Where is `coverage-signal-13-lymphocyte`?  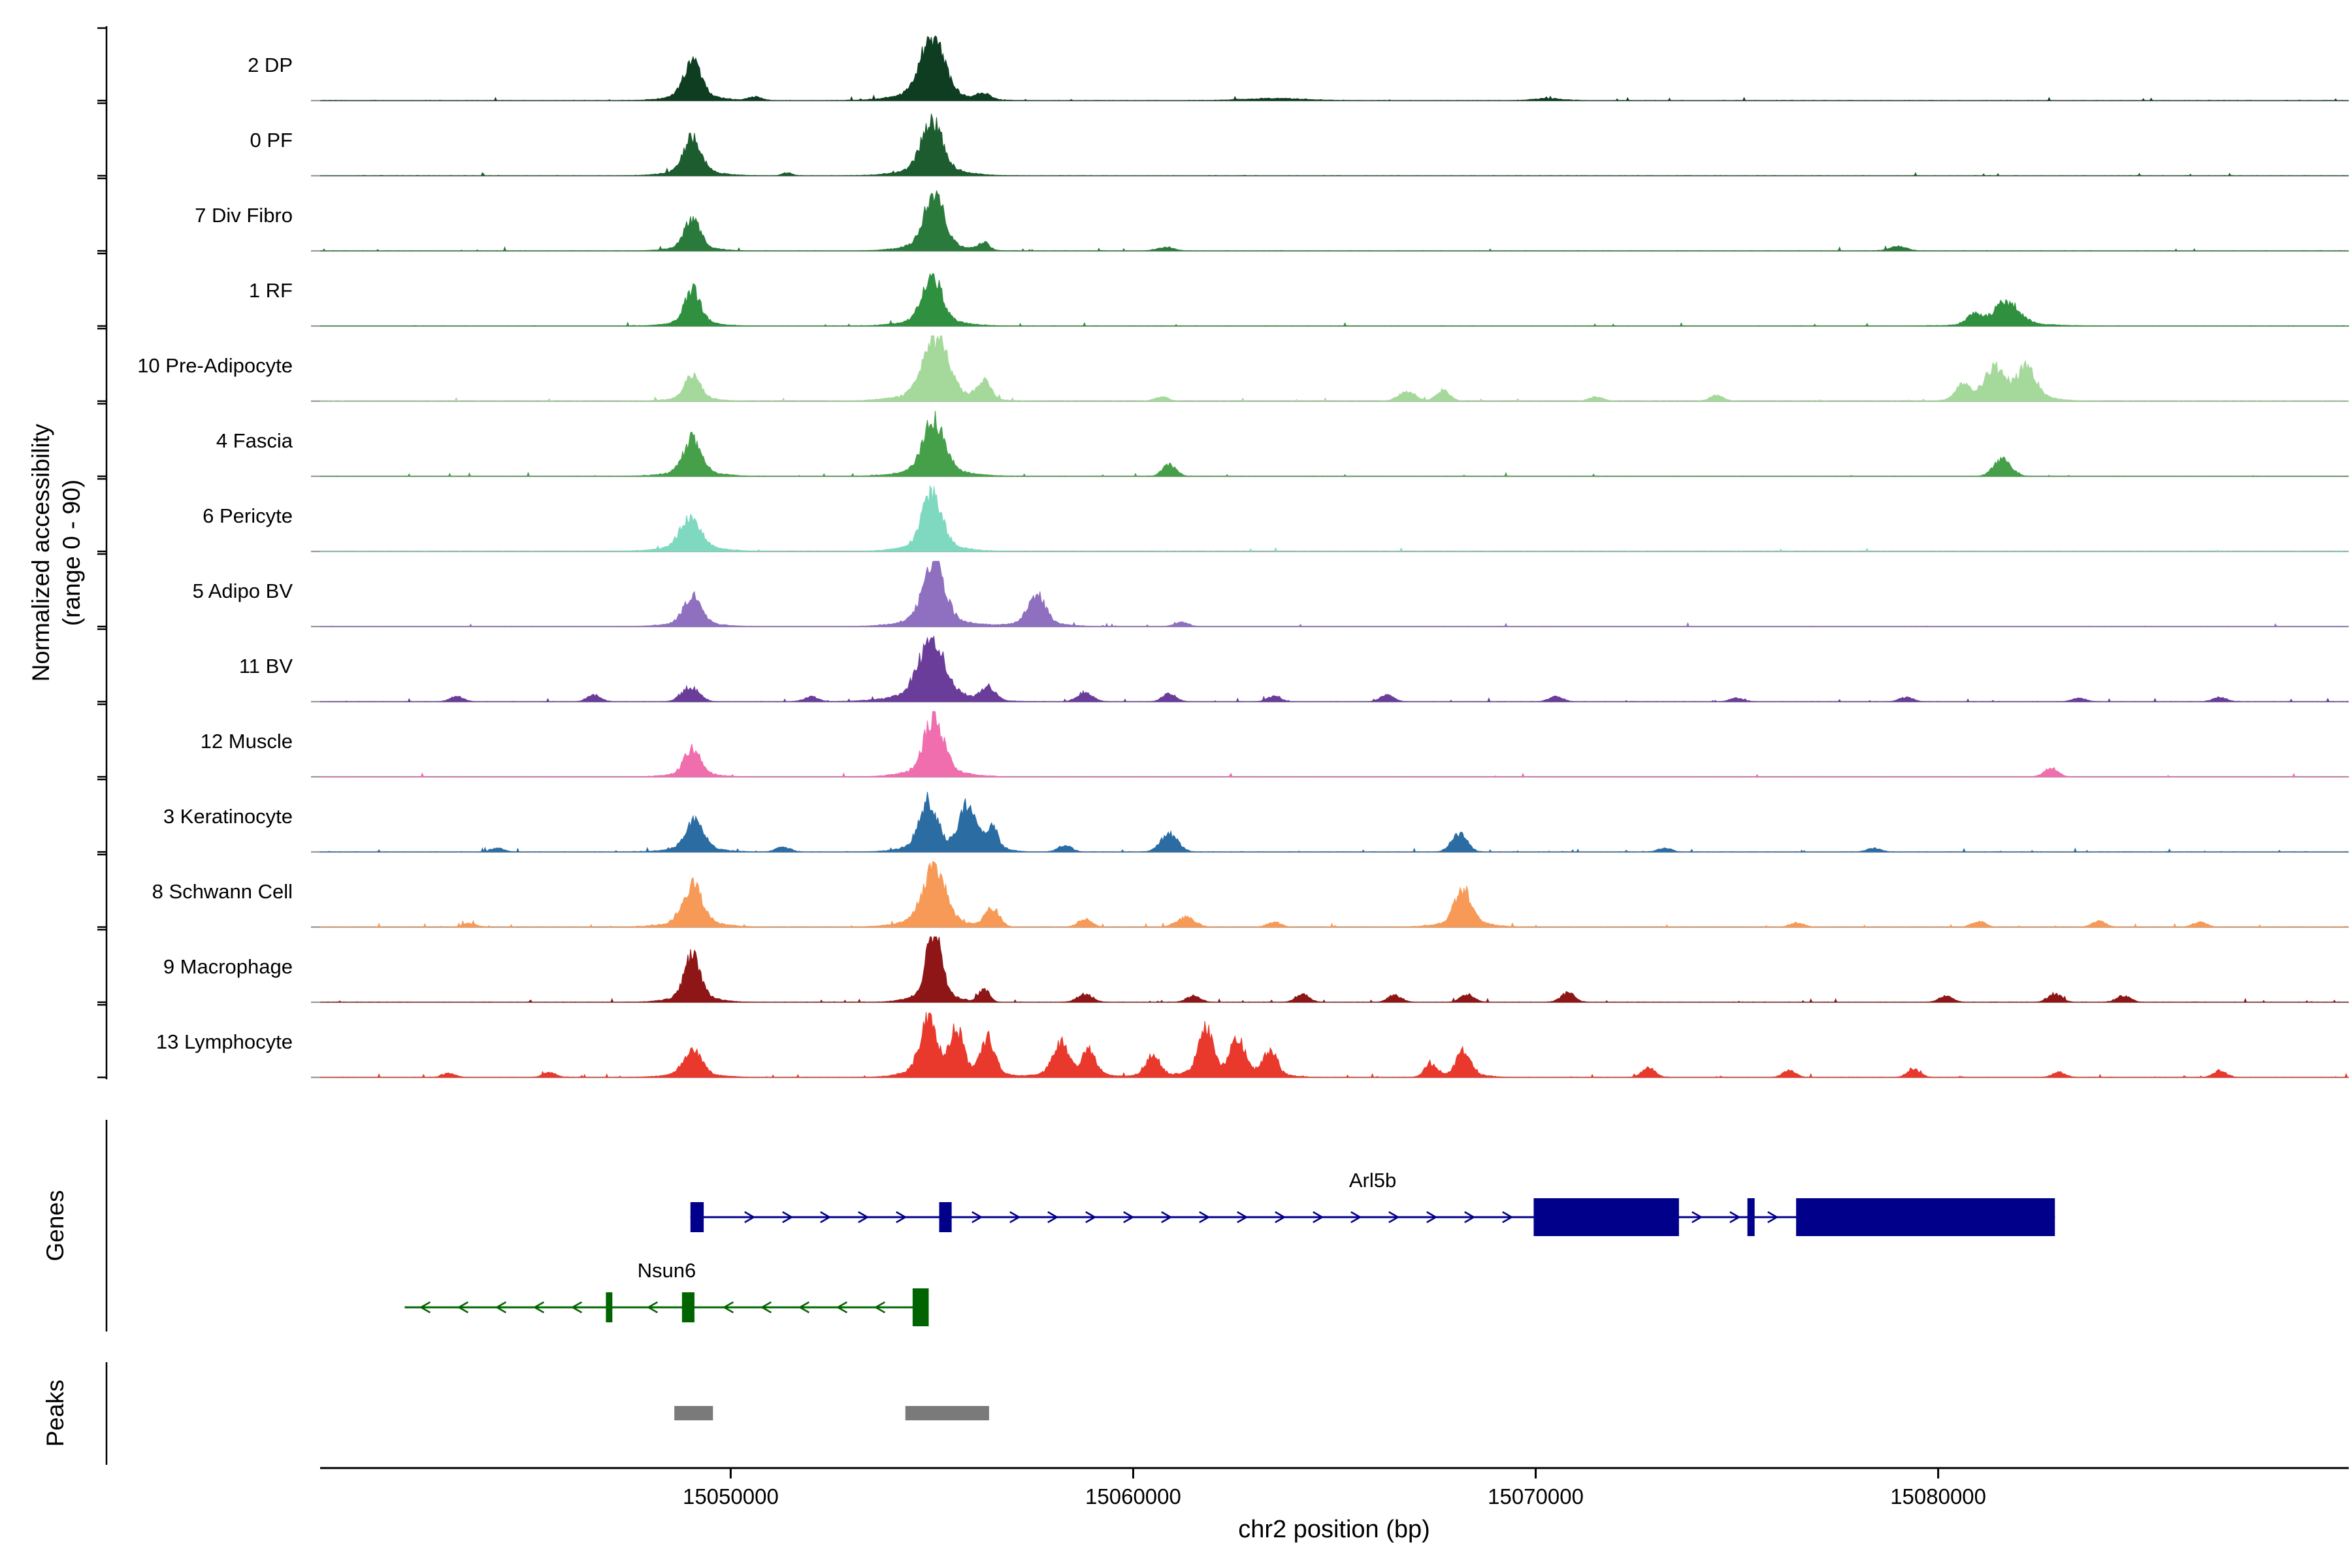
coverage-signal-13-lymphocyte is located at coordinates (1334, 1045).